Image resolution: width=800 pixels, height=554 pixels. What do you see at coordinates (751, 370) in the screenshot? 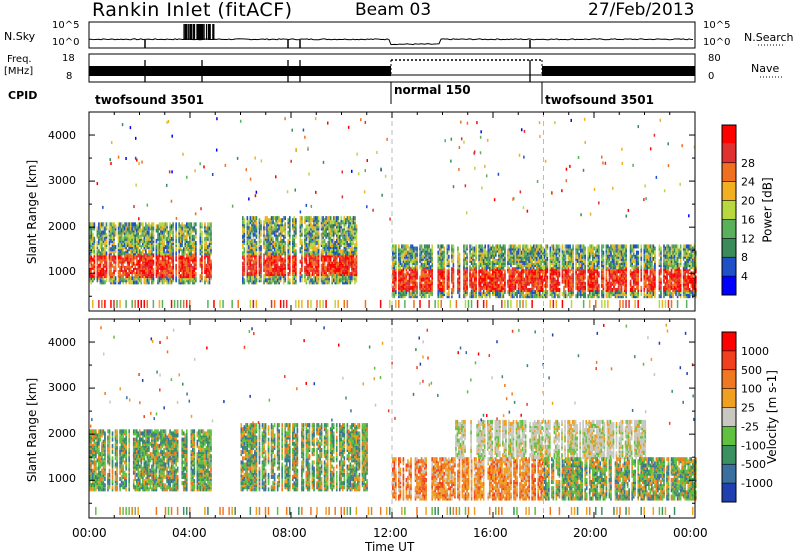
I see `velocity-colorbar-tick-label: 500` at bounding box center [751, 370].